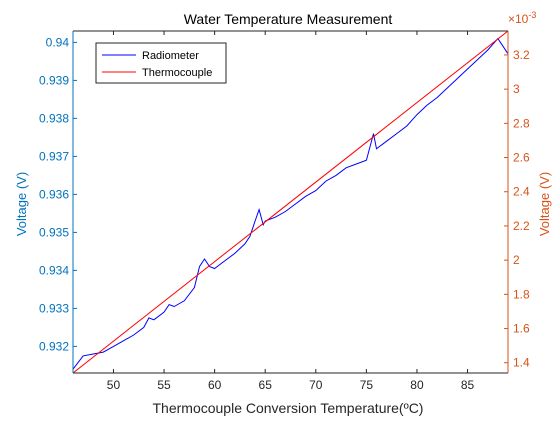 This screenshot has height=425, width=560. Describe the element at coordinates (518, 19) in the screenshot. I see `exponent-base: ×10` at that location.